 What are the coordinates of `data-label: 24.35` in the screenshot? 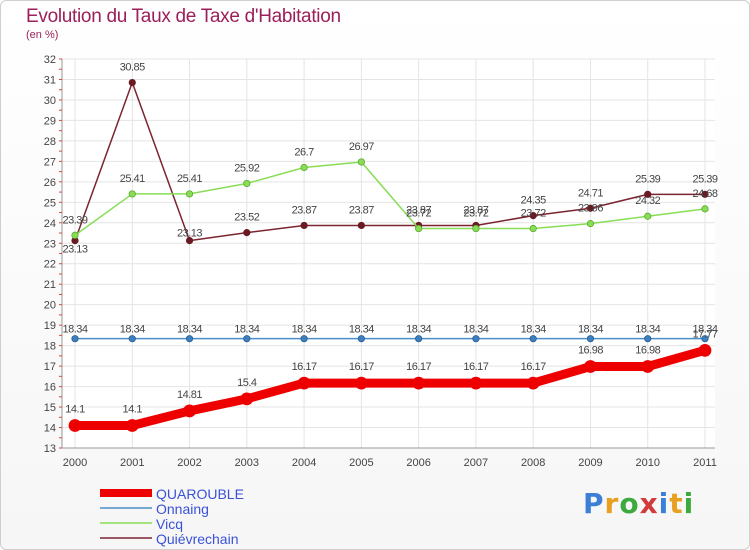 It's located at (533, 201).